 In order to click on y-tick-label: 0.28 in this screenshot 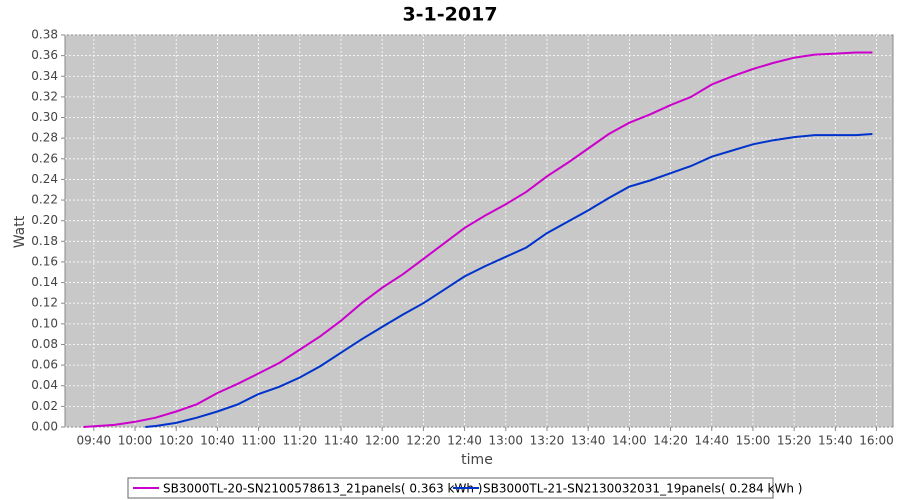, I will do `click(44, 138)`.